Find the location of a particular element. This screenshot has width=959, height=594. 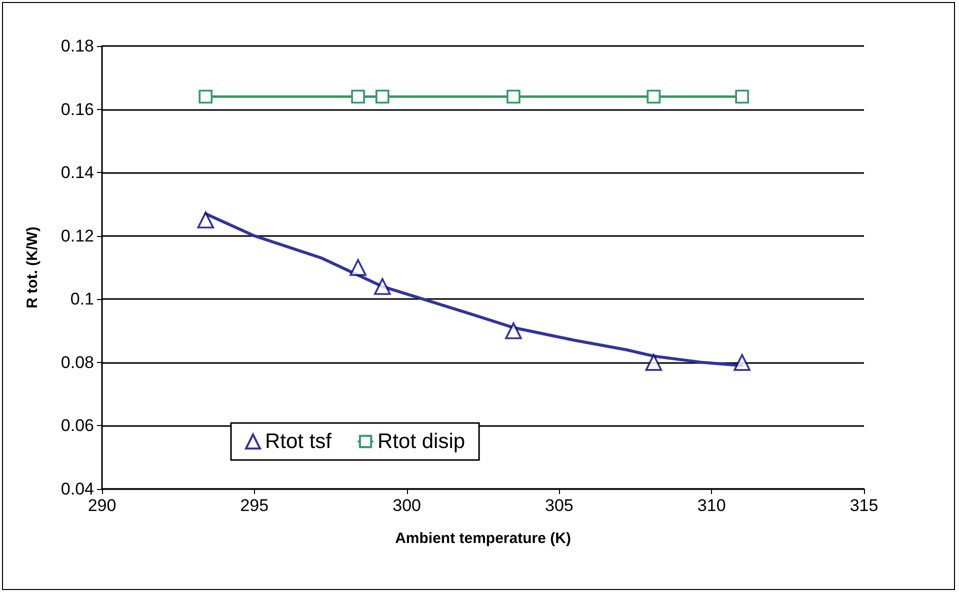

x-axis-title: Ambient temperature (K) is located at coordinates (483, 538).